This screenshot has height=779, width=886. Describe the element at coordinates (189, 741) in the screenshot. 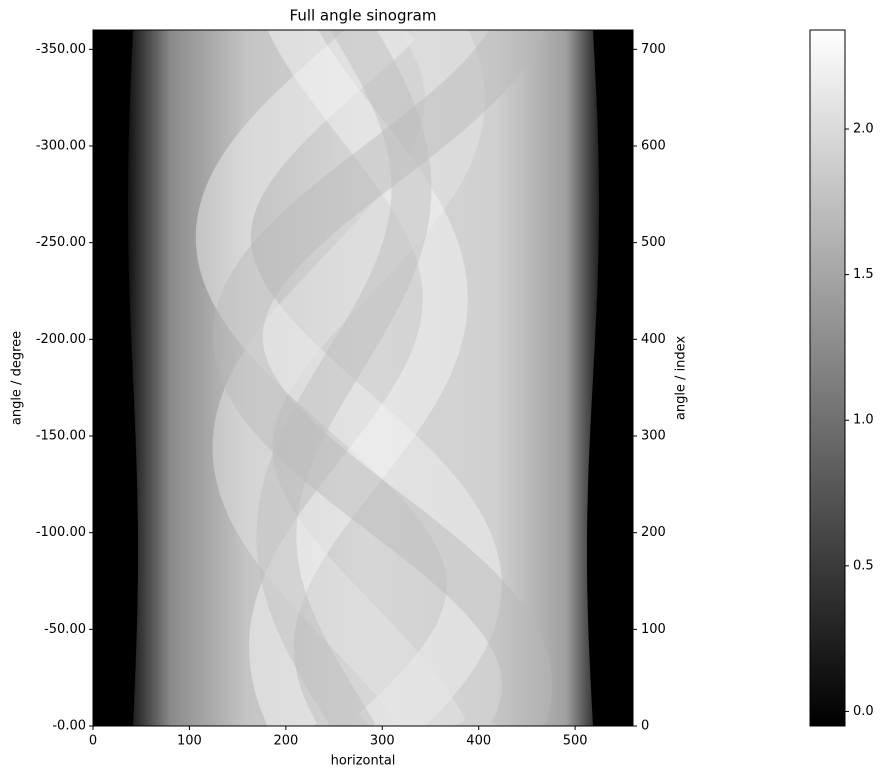

I see `x-tick-label: 100` at that location.